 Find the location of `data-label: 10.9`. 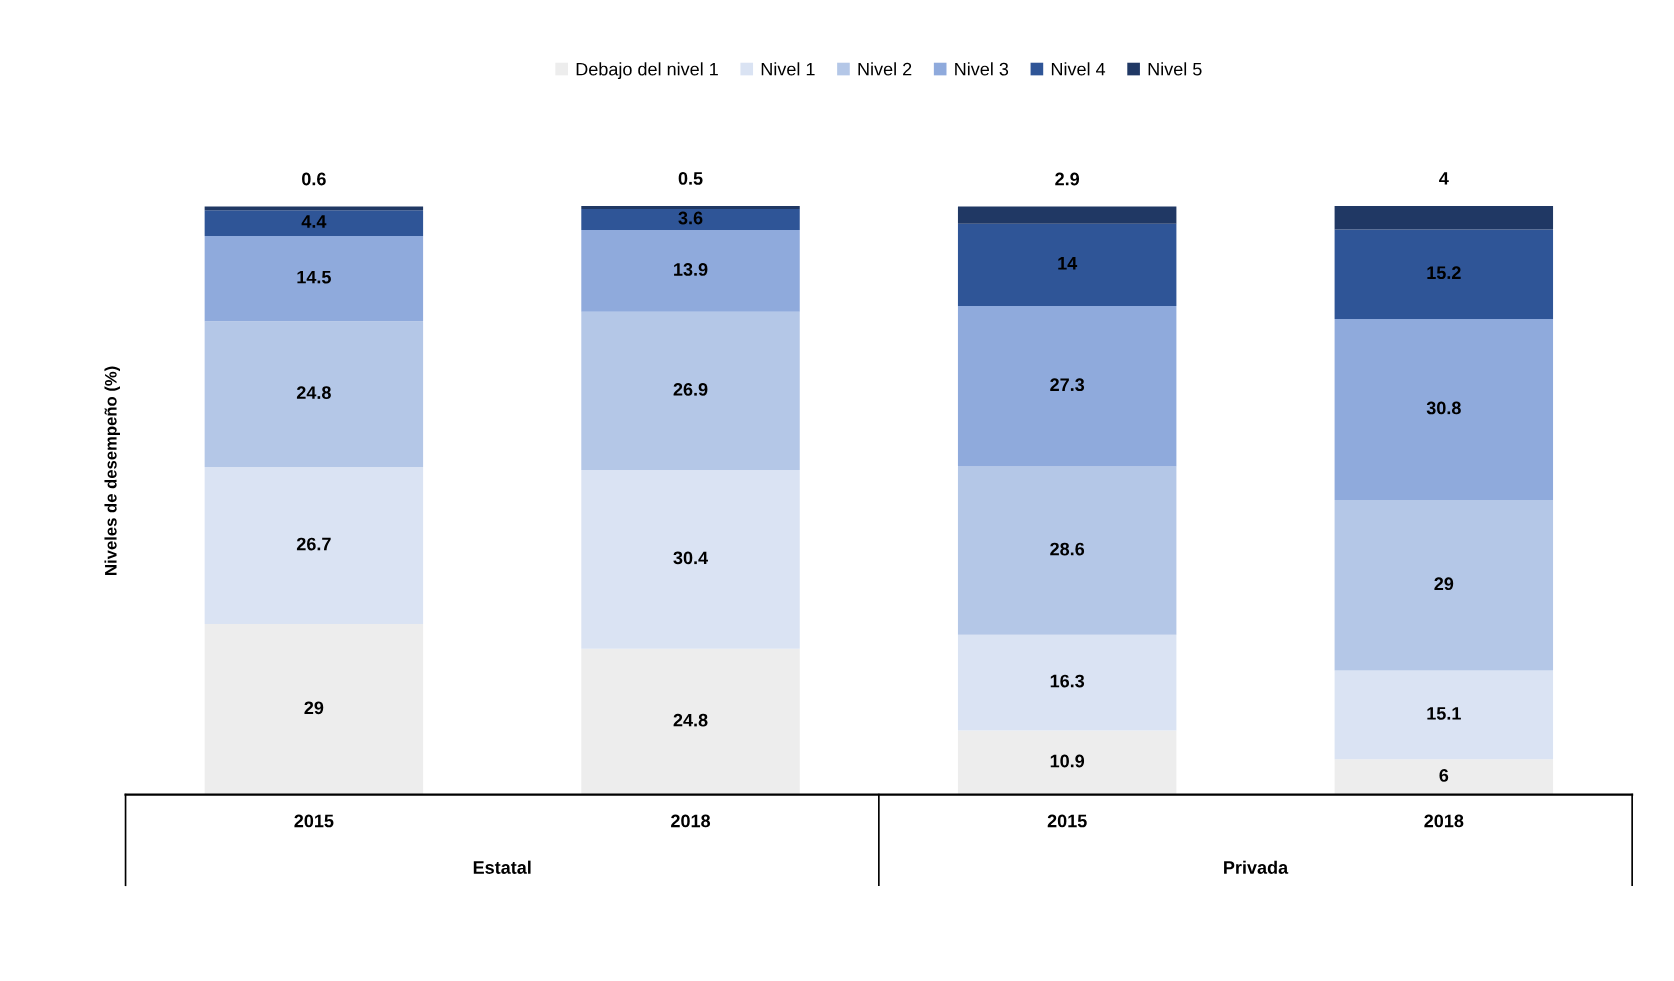

data-label: 10.9 is located at coordinates (1067, 761).